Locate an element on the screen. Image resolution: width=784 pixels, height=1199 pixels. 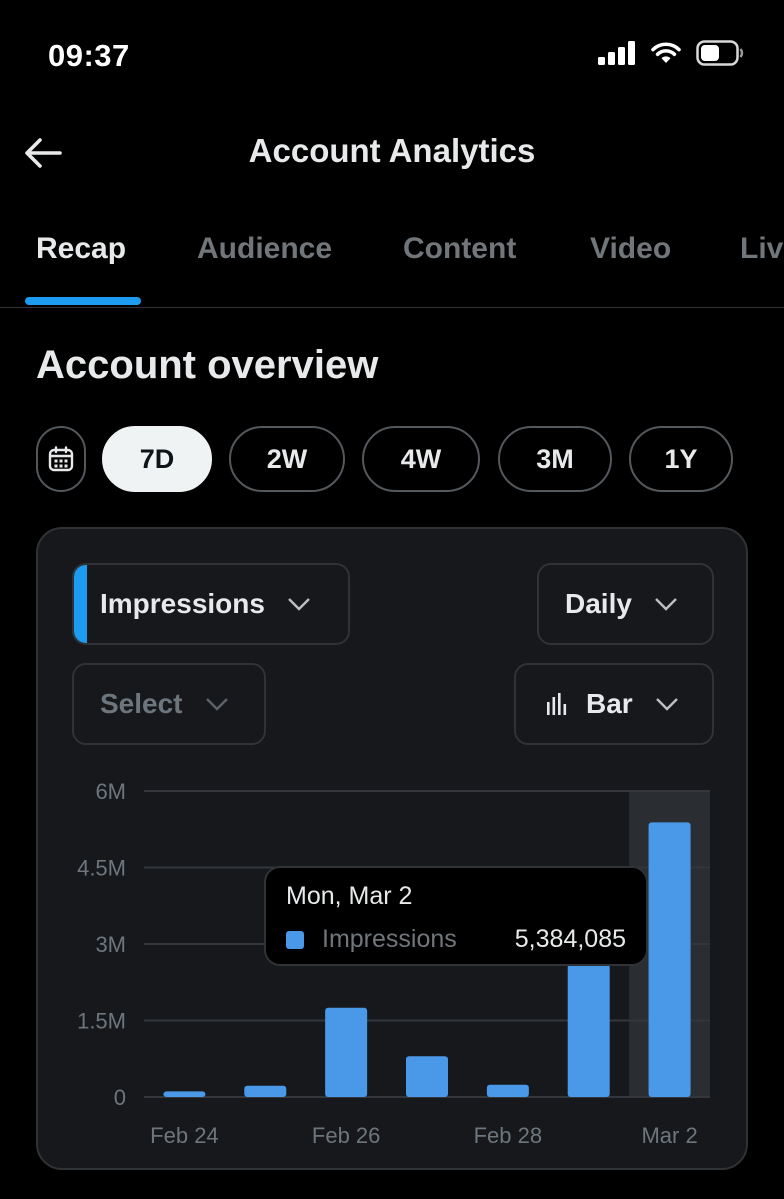
back-button is located at coordinates (43, 153).